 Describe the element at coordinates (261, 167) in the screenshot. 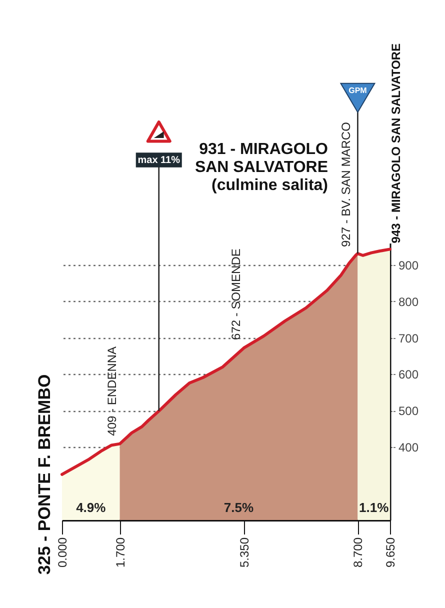

I see `text: 931 - MIRAGOLO SAN SALVATORE (culmine salita)` at that location.